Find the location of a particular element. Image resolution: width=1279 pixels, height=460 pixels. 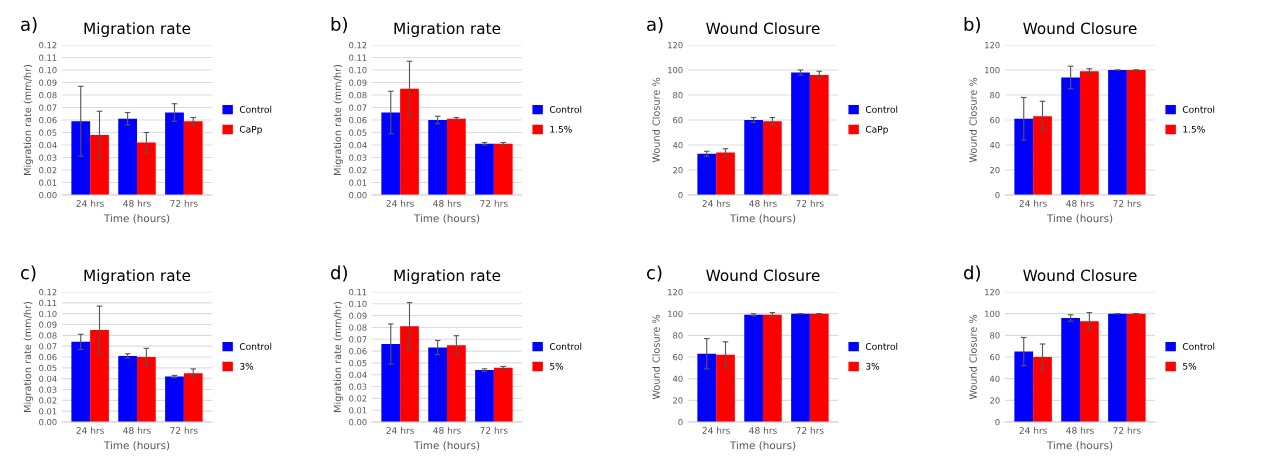

y-tick-label: 0.05 is located at coordinates (358, 132).